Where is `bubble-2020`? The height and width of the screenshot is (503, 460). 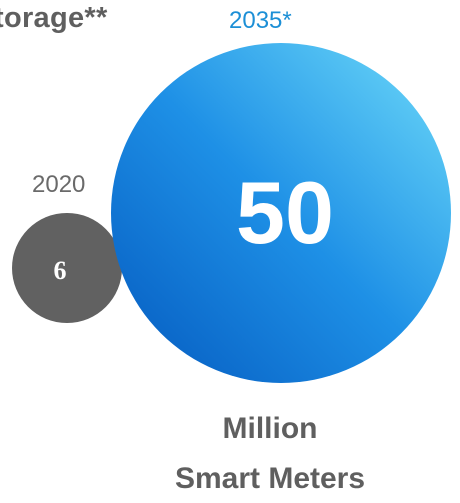 bubble-2020 is located at coordinates (67, 268).